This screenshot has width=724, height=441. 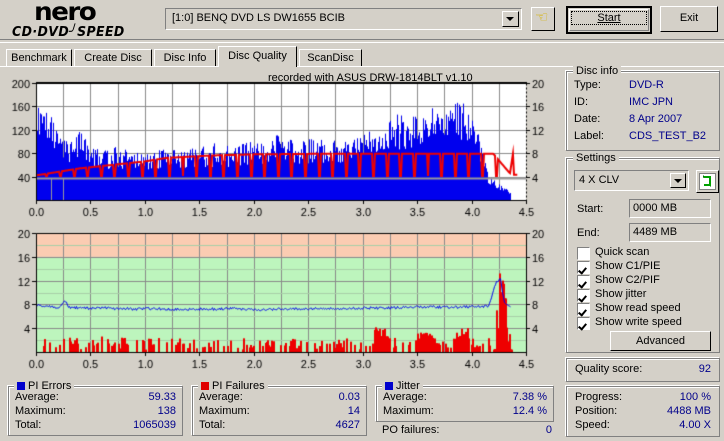 I want to click on checkbox-show-read-speed-label: Show read speed, so click(x=638, y=308).